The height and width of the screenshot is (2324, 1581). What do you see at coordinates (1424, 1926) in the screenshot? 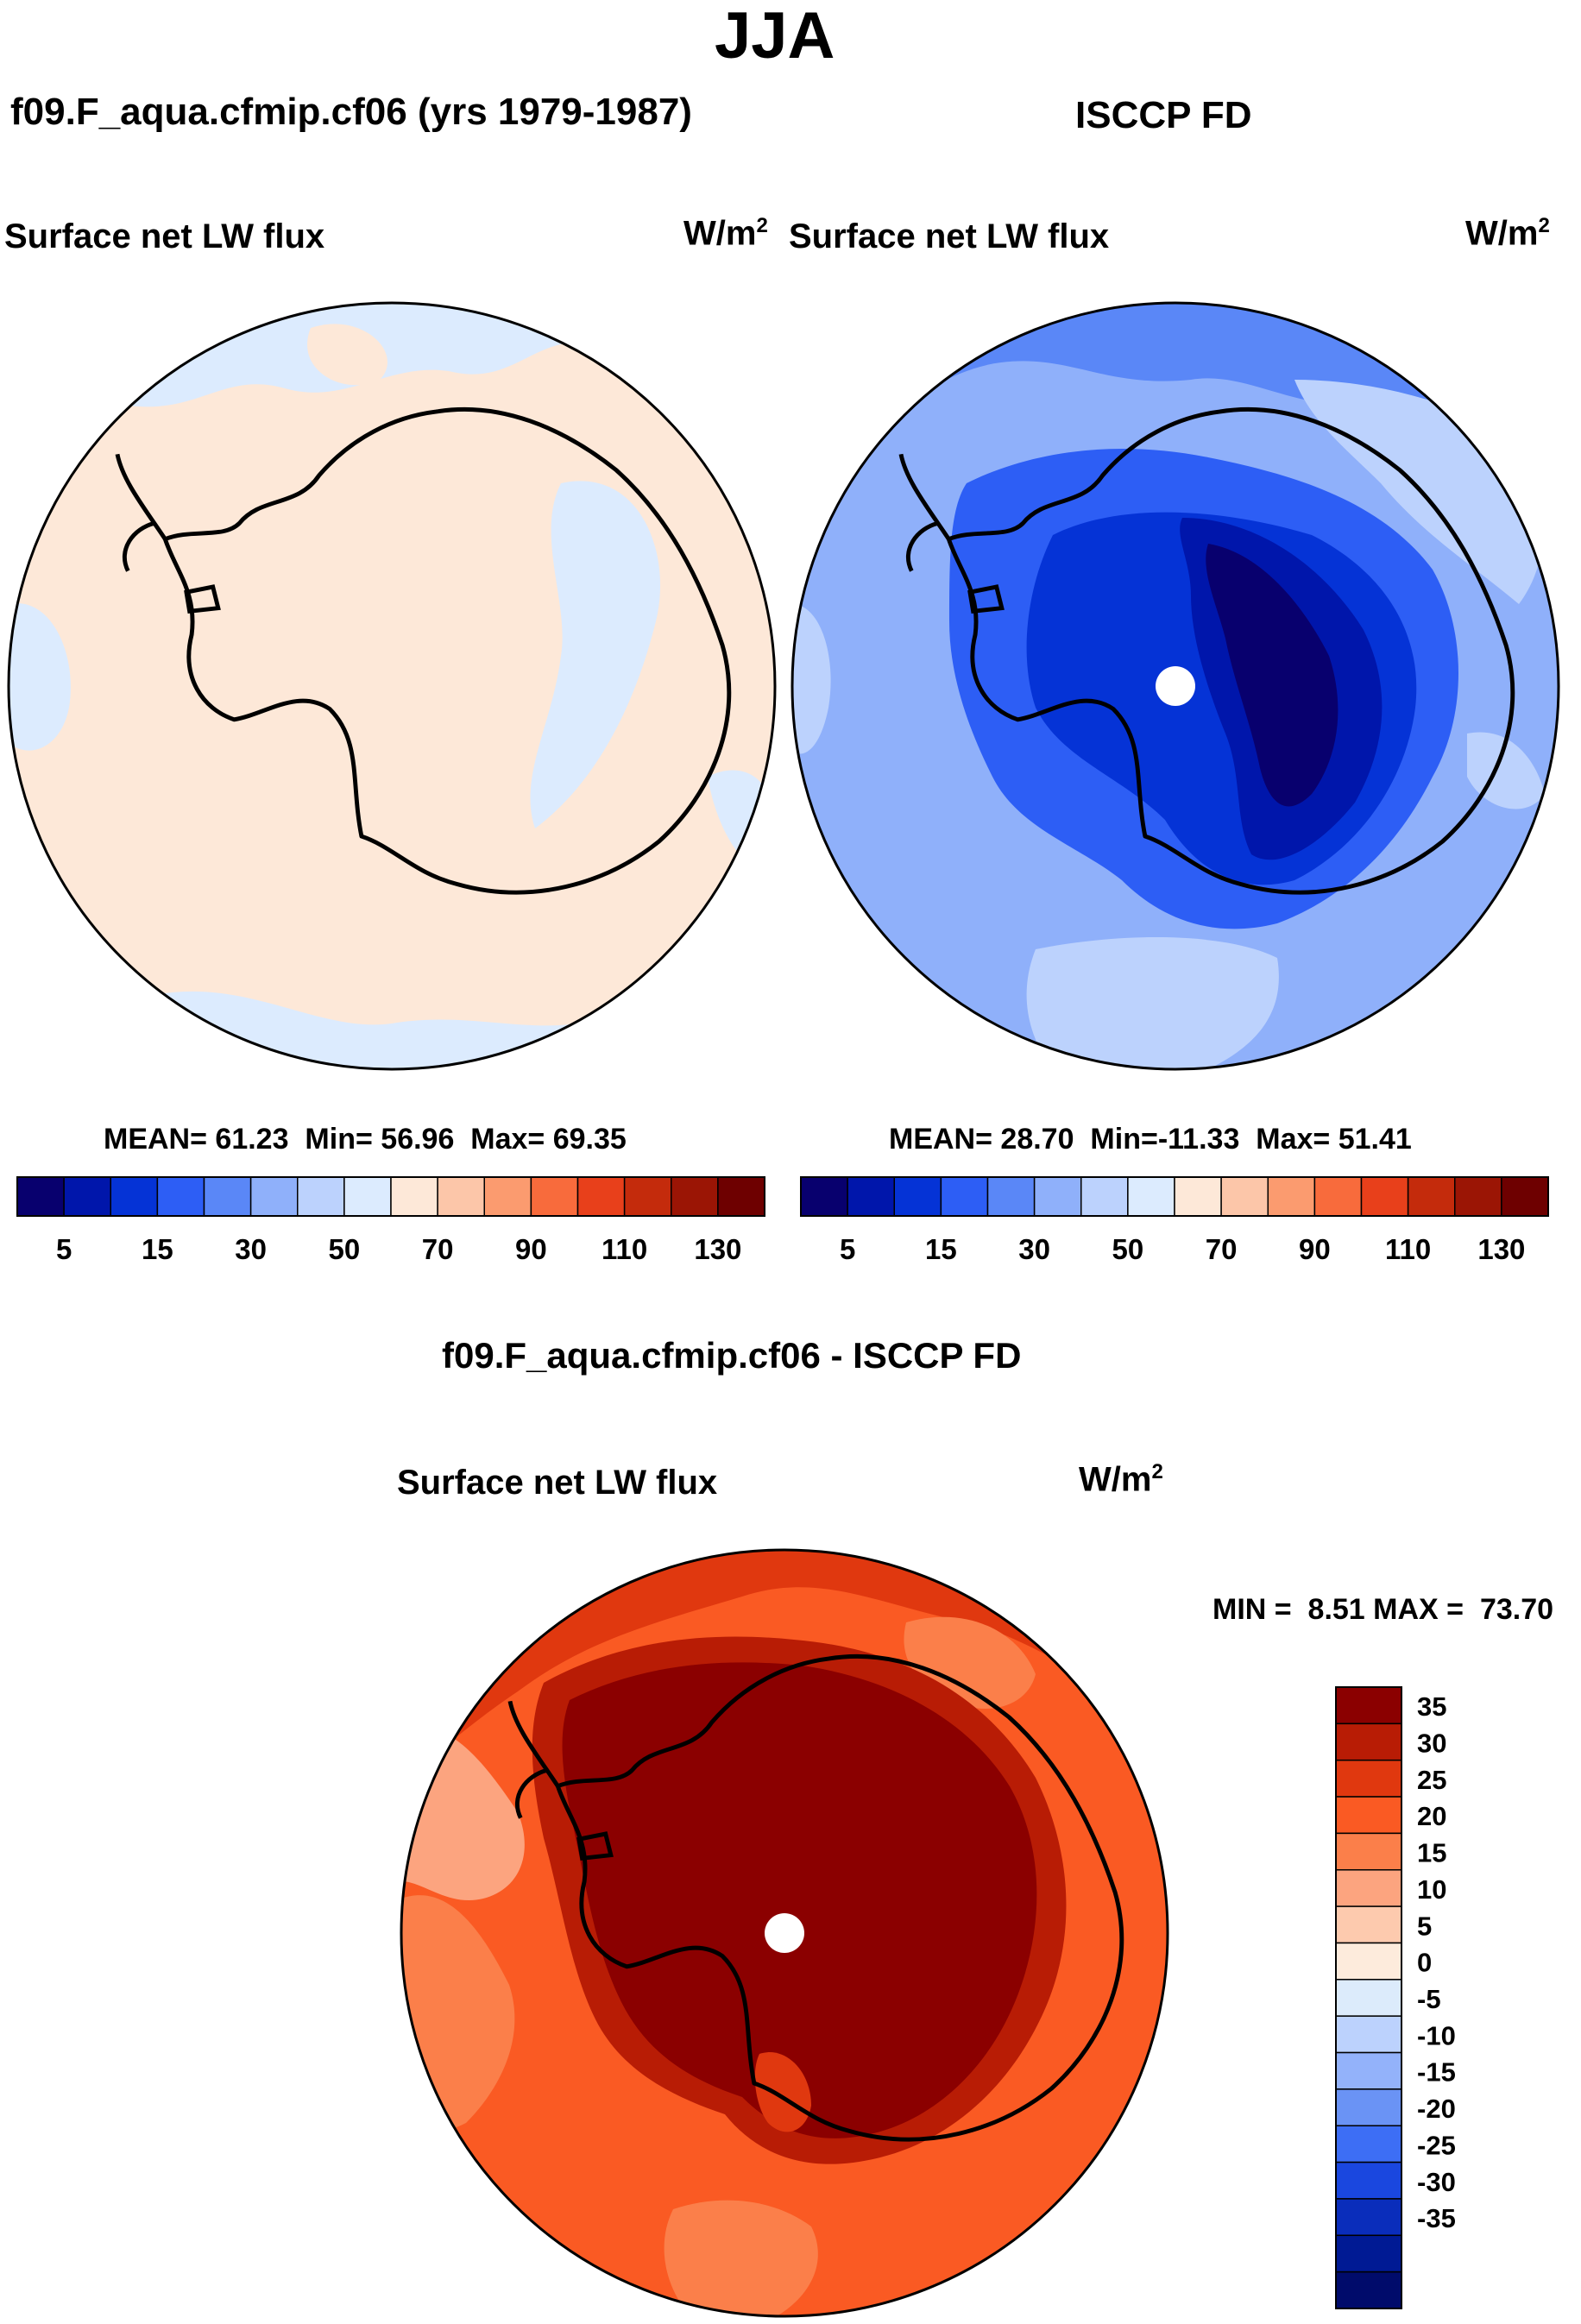
I see `diff-colorbar-tick-label: 5` at bounding box center [1424, 1926].